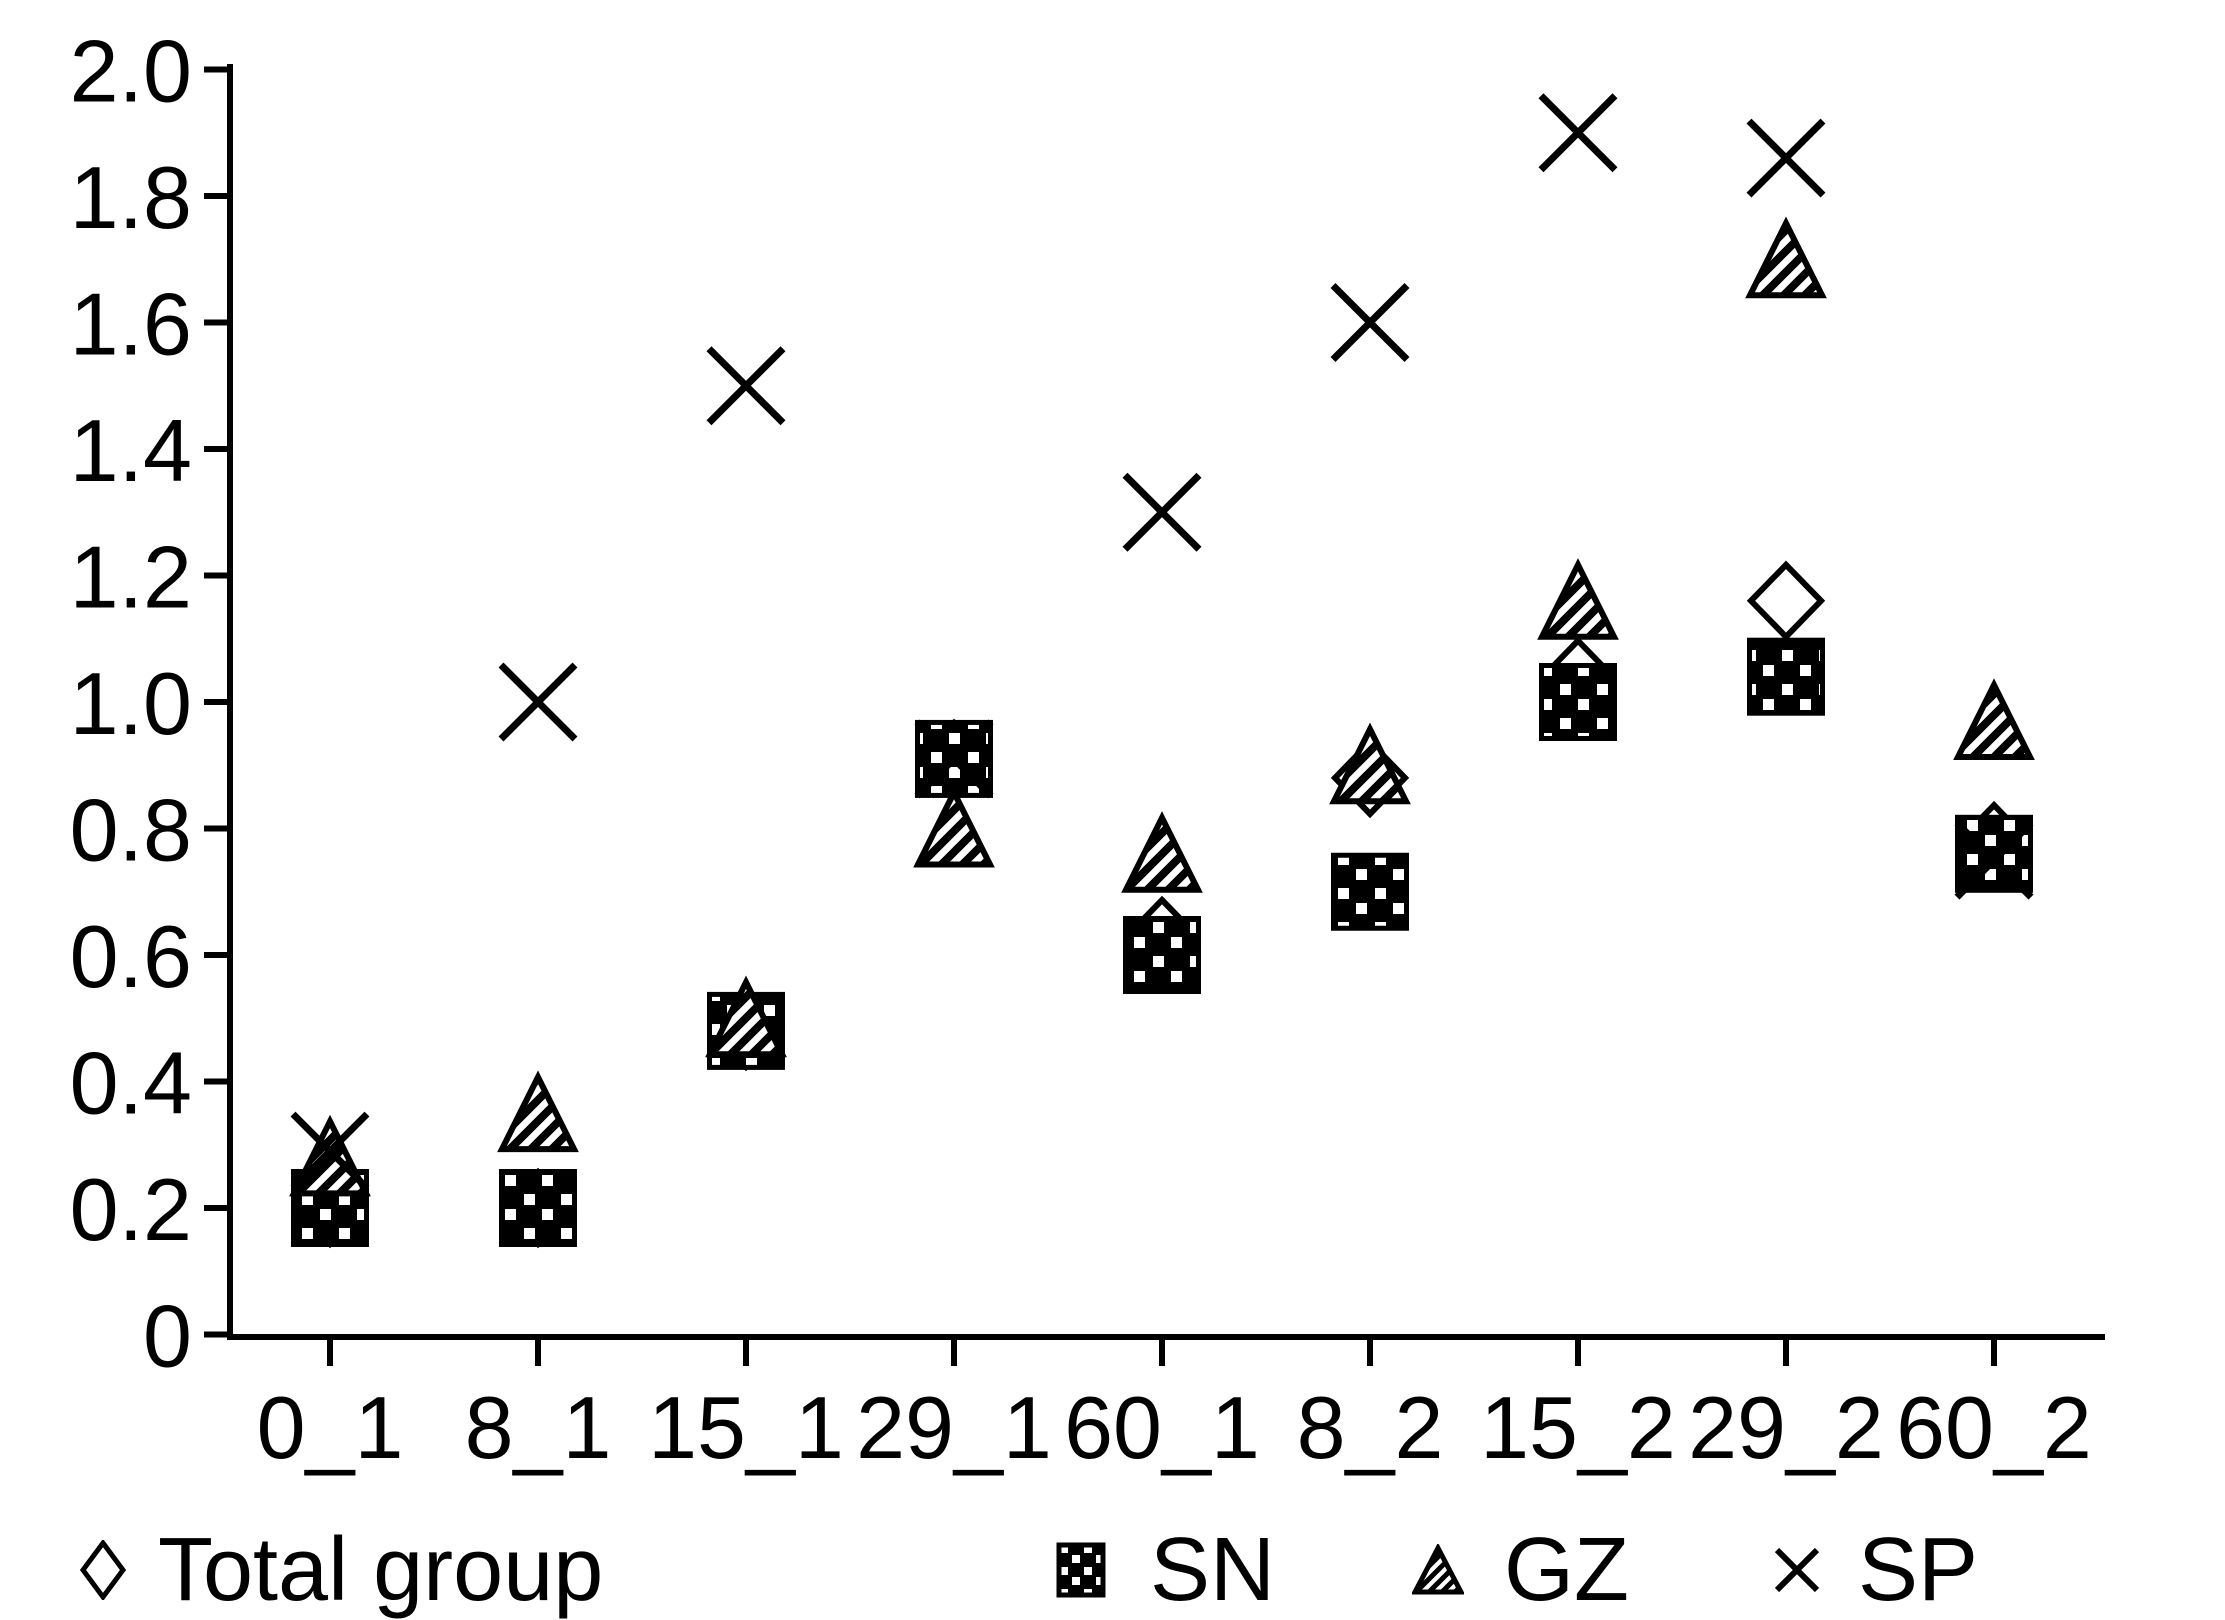  Describe the element at coordinates (1918, 1570) in the screenshot. I see `legend-label: SP` at that location.